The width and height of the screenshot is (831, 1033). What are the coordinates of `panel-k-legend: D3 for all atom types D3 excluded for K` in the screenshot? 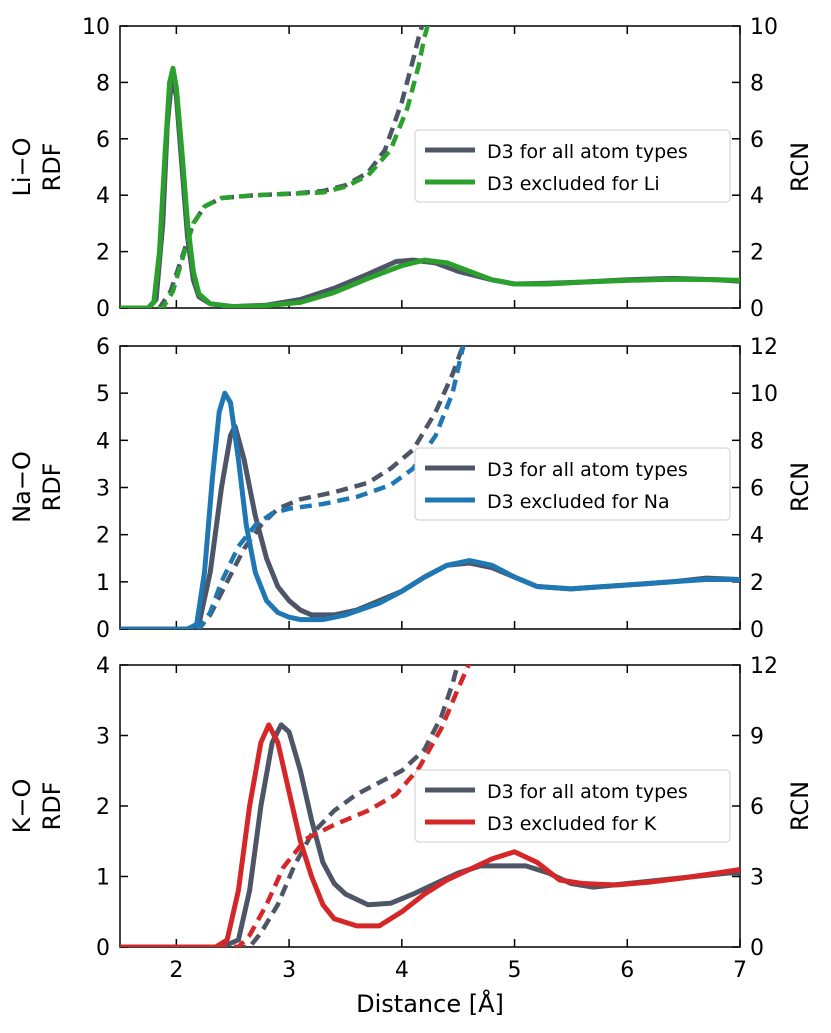 It's located at (572, 806).